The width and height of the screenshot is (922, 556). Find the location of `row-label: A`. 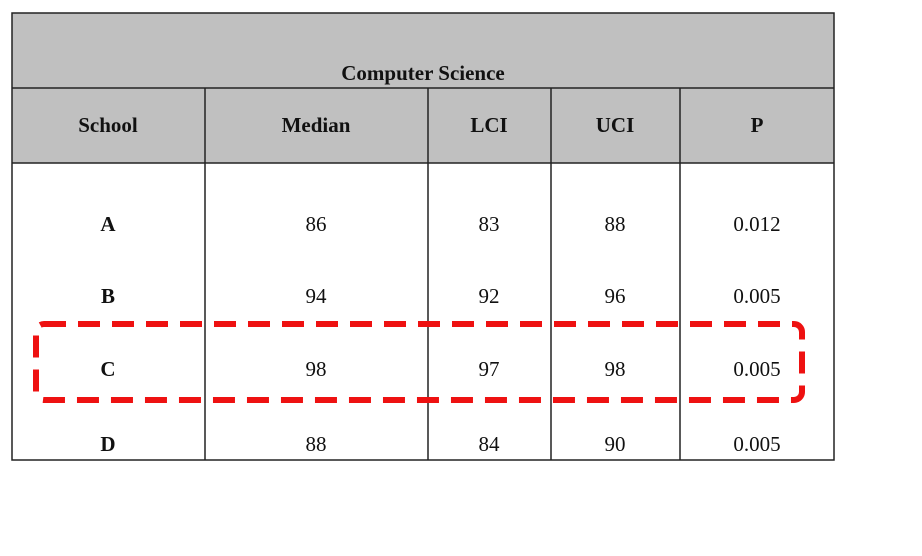

row-label: A is located at coordinates (108, 224).